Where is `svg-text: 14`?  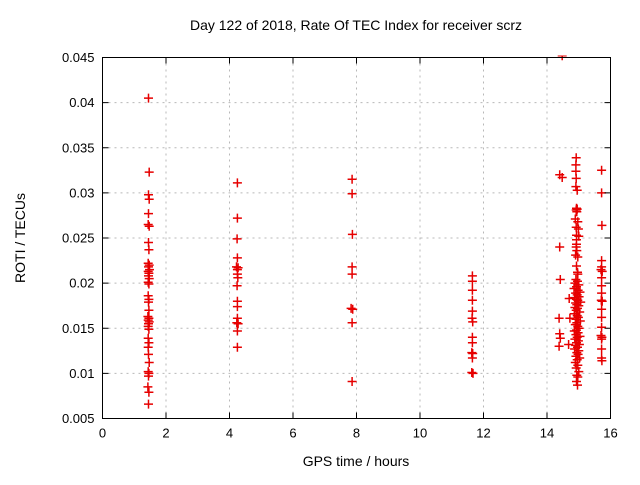
svg-text: 14 is located at coordinates (547, 433).